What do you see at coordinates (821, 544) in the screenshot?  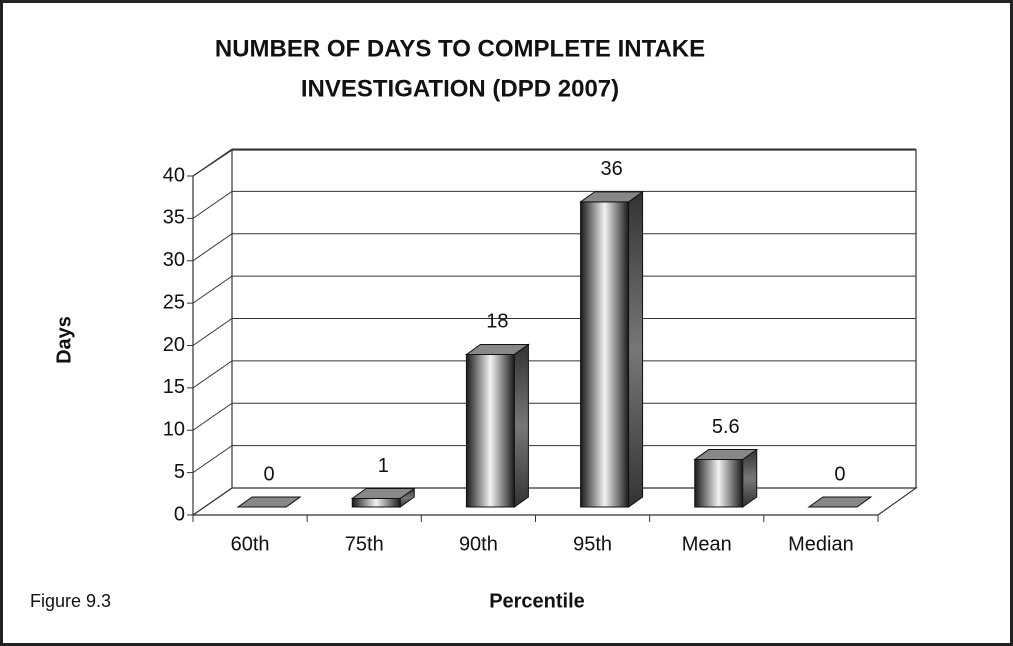 I see `x-tick-label: Median` at bounding box center [821, 544].